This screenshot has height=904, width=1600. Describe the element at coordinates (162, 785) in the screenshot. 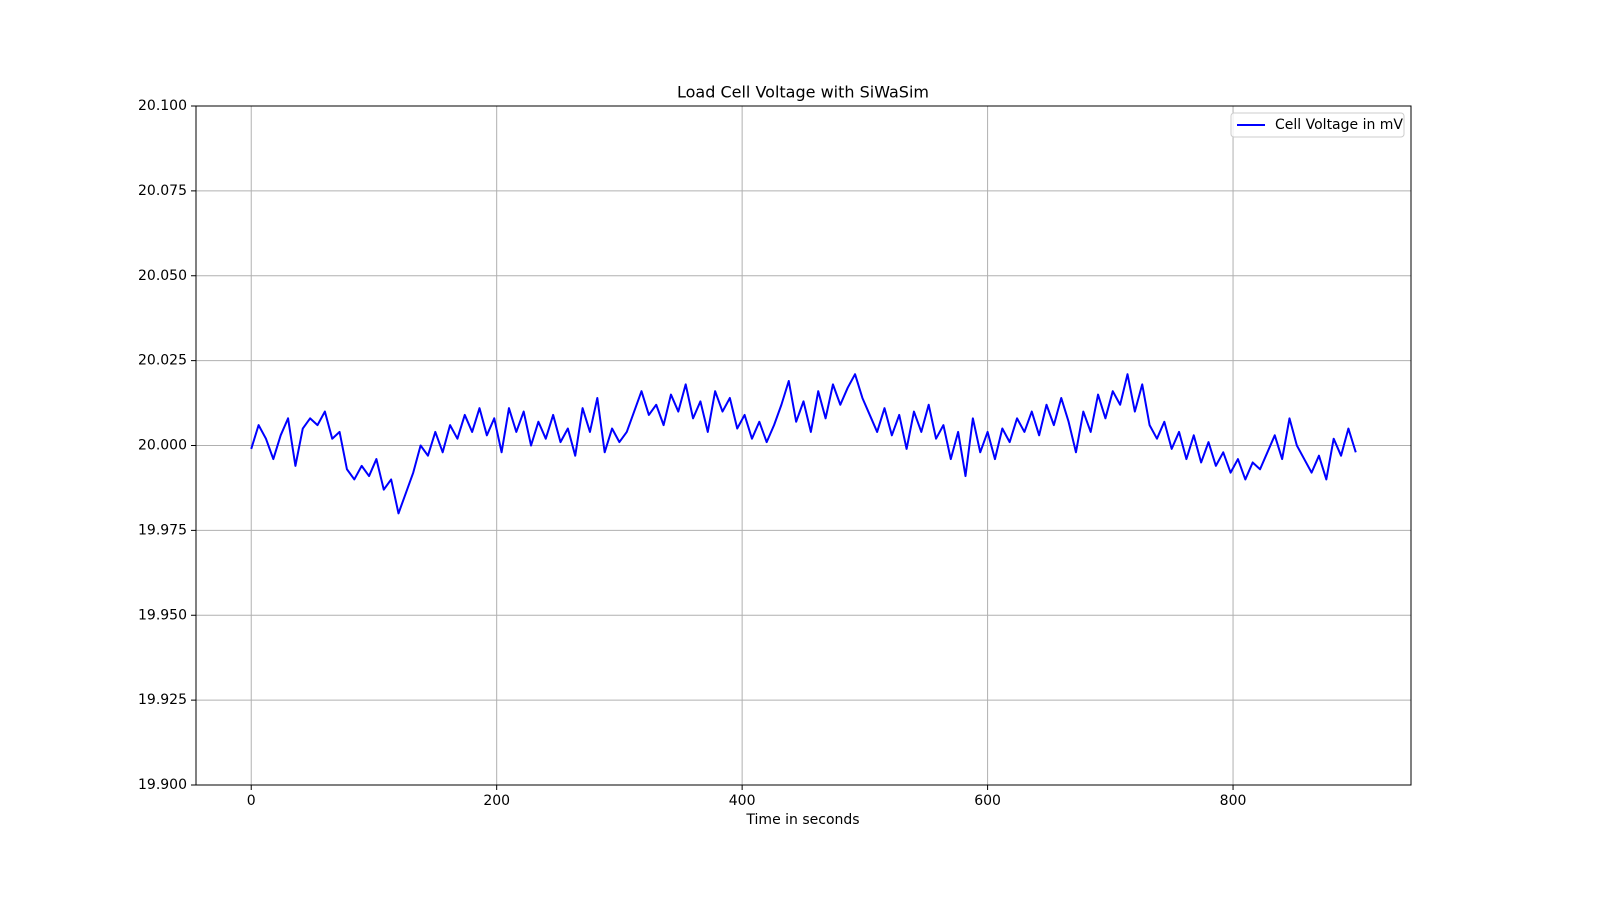

I see `y-tick-label: 19.900` at that location.